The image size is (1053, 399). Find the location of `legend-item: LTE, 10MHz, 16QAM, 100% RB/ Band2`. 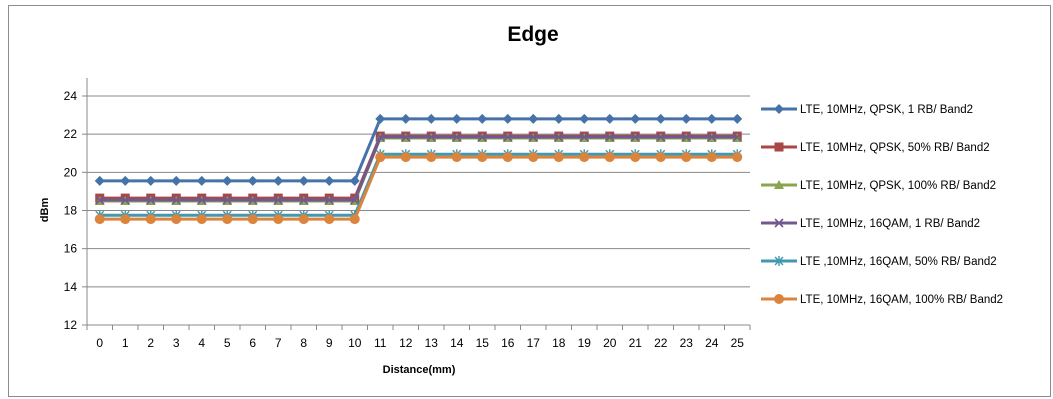

legend-item: LTE, 10MHz, 16QAM, 100% RB/ Band2 is located at coordinates (882, 300).